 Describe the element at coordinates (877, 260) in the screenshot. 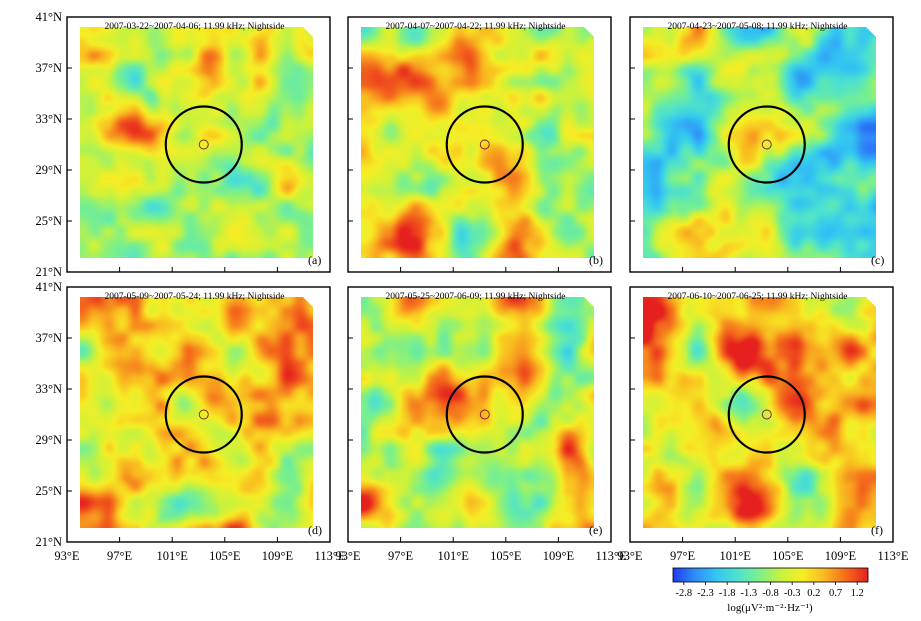

I see `panel-letter: (c)` at that location.